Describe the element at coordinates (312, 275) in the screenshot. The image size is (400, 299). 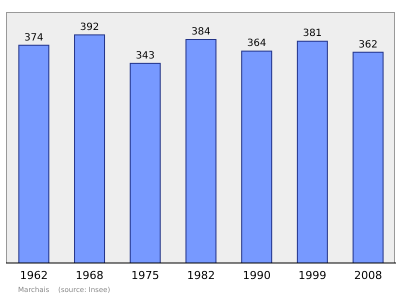
I see `x-tick-label: 1999` at that location.